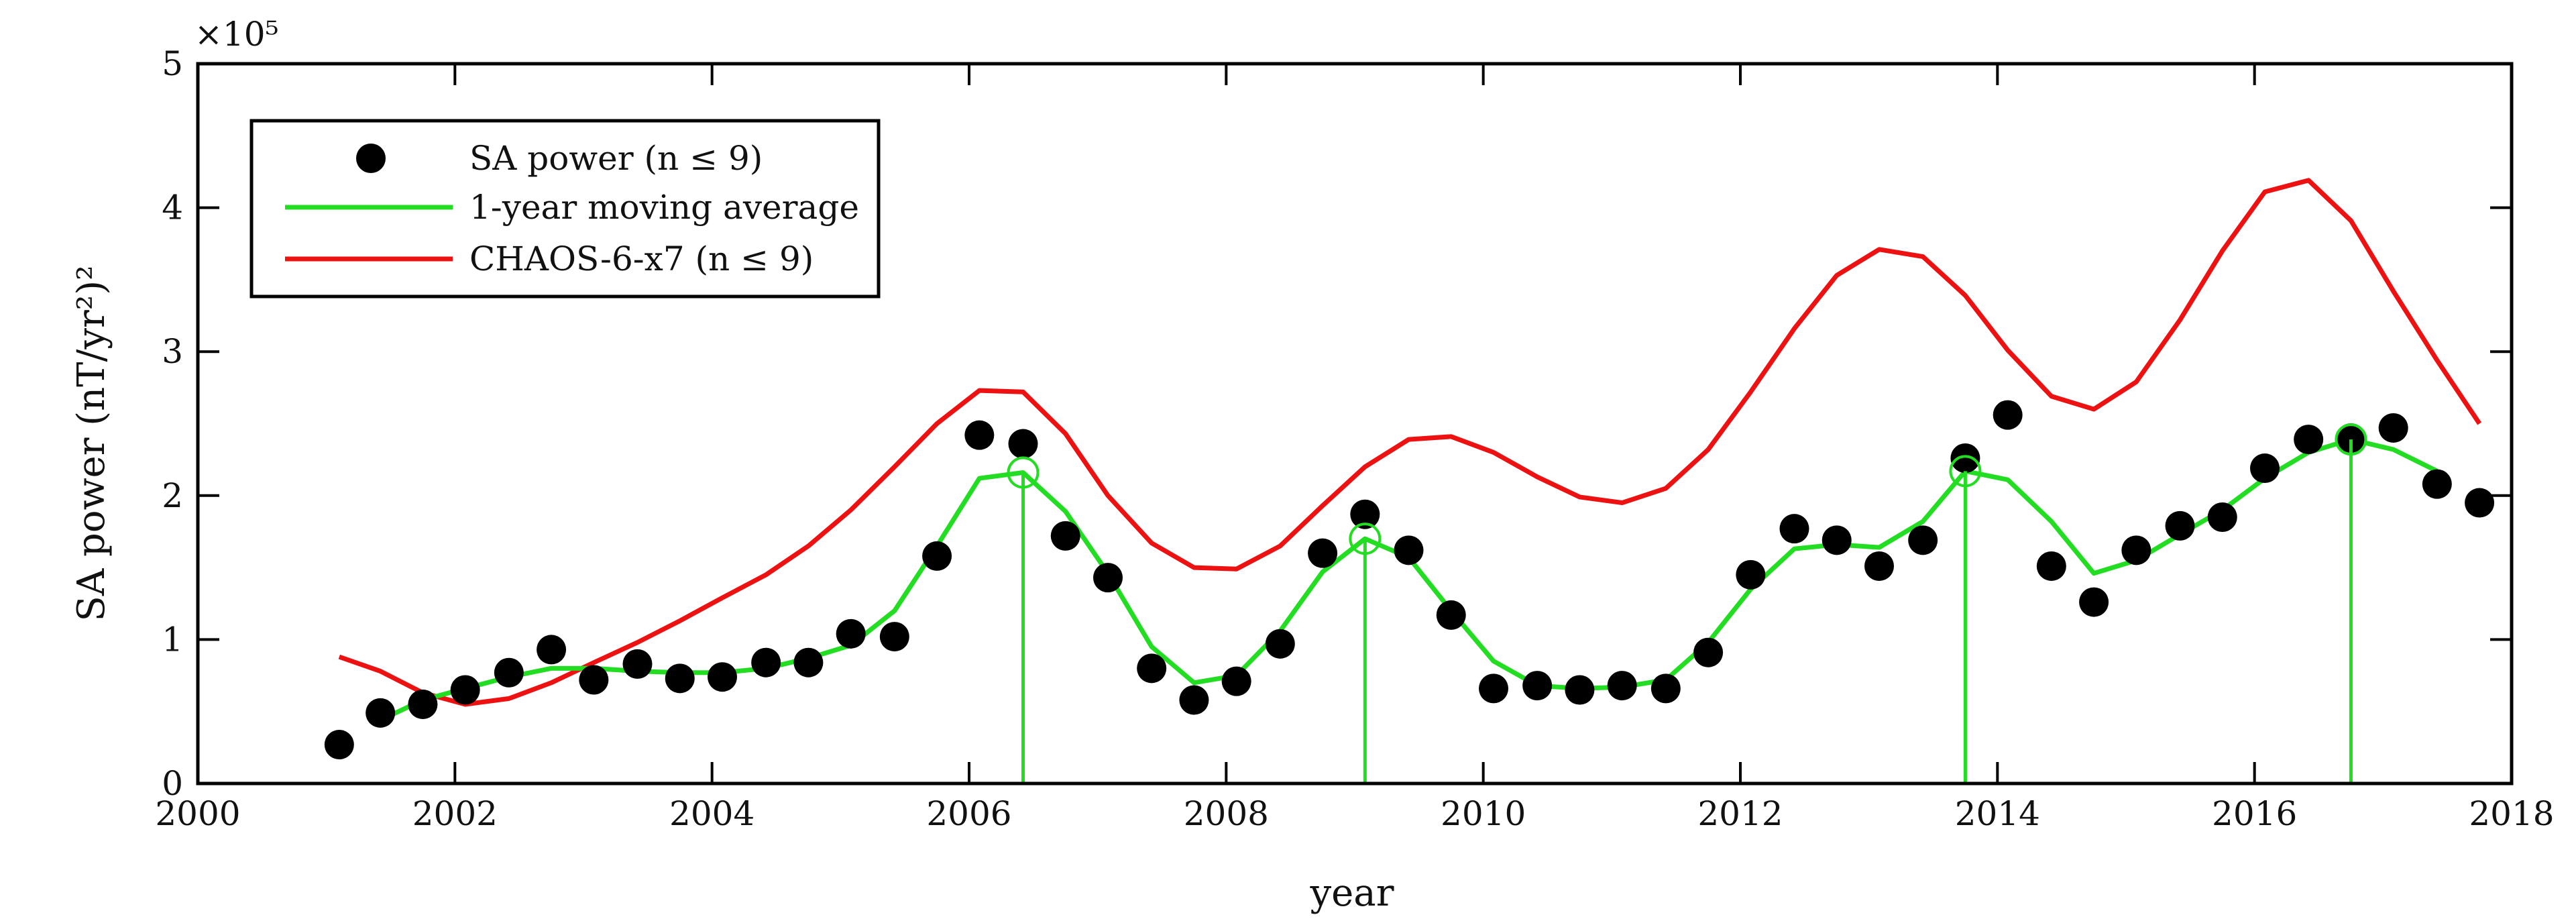 The height and width of the screenshot is (921, 2576). What do you see at coordinates (455, 813) in the screenshot?
I see `x-tick-label: 2002` at bounding box center [455, 813].